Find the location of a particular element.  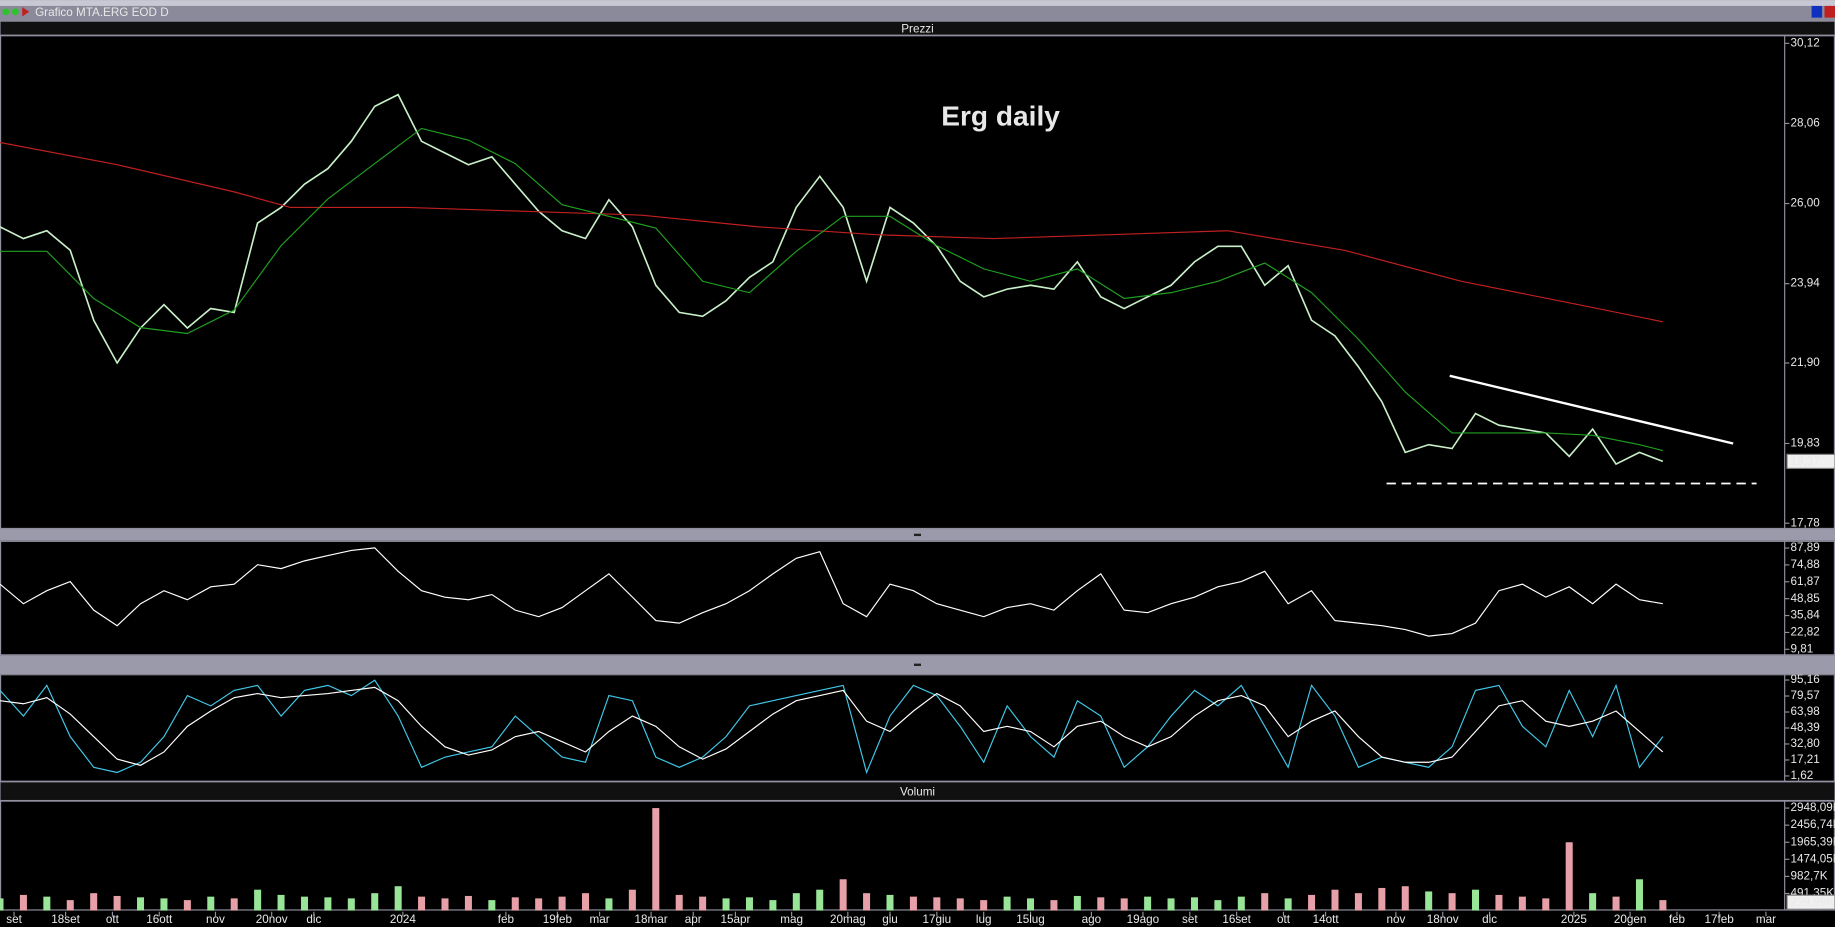

y-tick-label: 74,88 is located at coordinates (1805, 564).